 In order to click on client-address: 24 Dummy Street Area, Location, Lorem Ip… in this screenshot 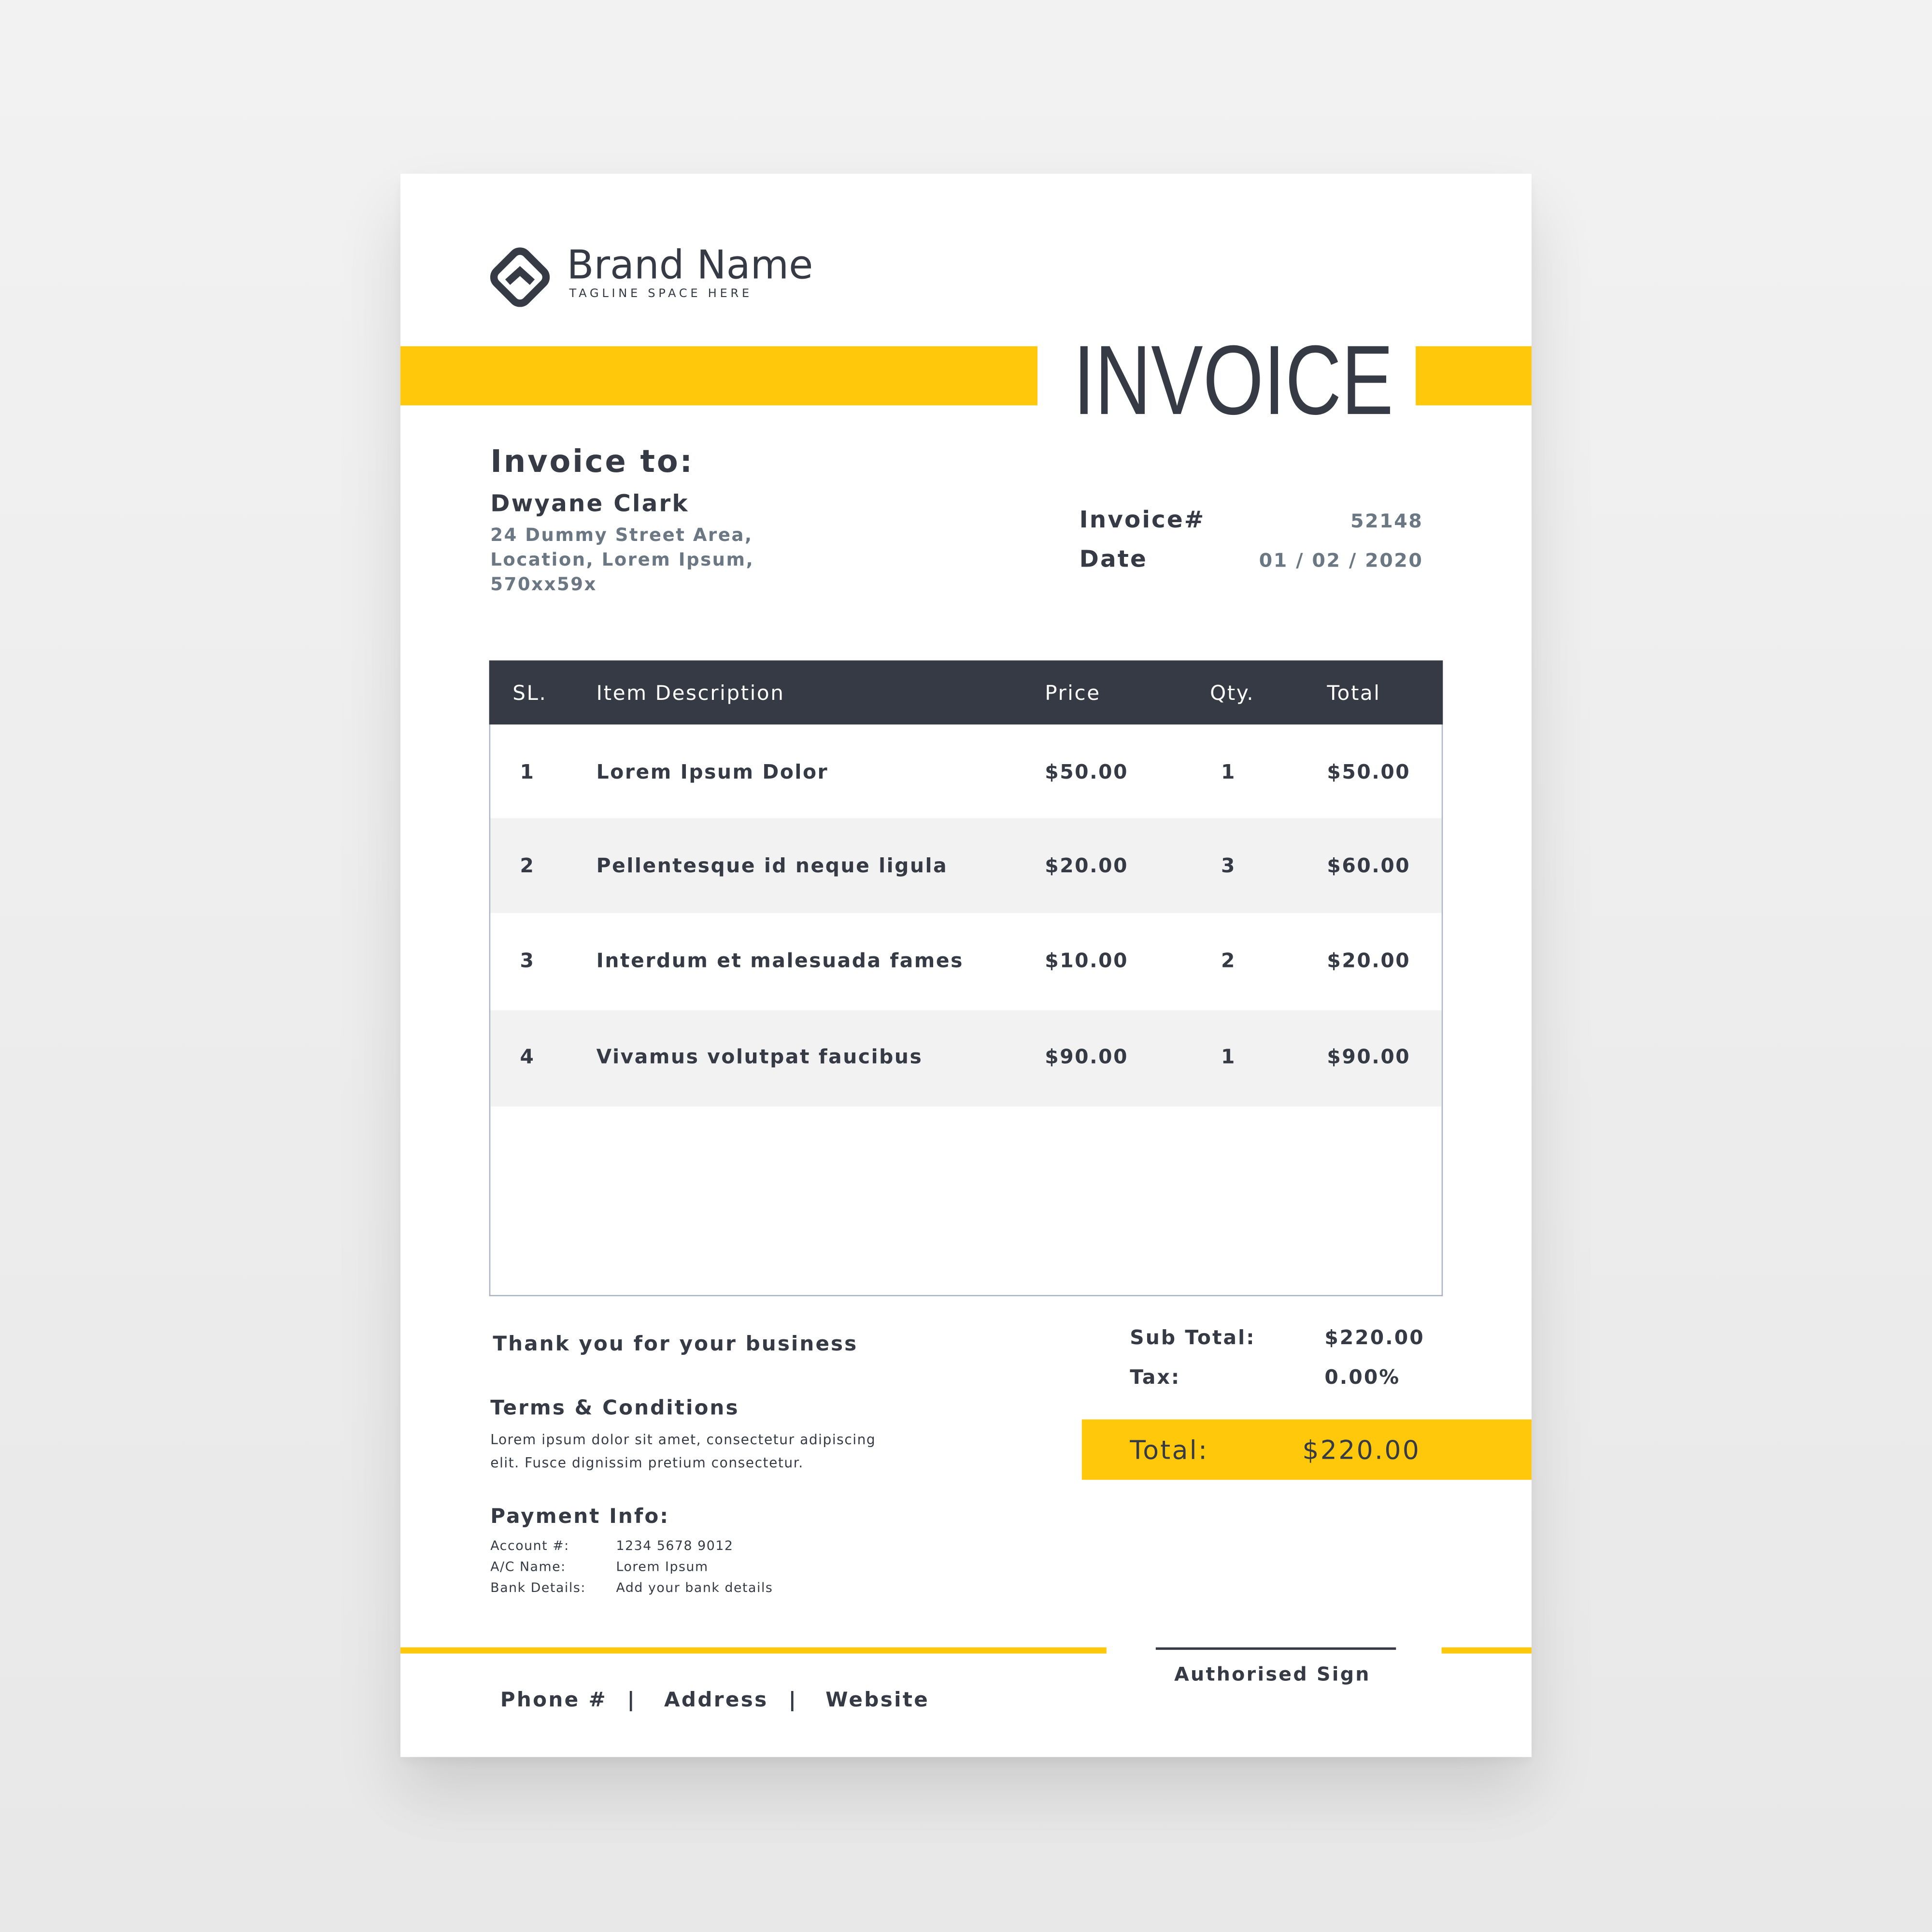, I will do `click(622, 560)`.